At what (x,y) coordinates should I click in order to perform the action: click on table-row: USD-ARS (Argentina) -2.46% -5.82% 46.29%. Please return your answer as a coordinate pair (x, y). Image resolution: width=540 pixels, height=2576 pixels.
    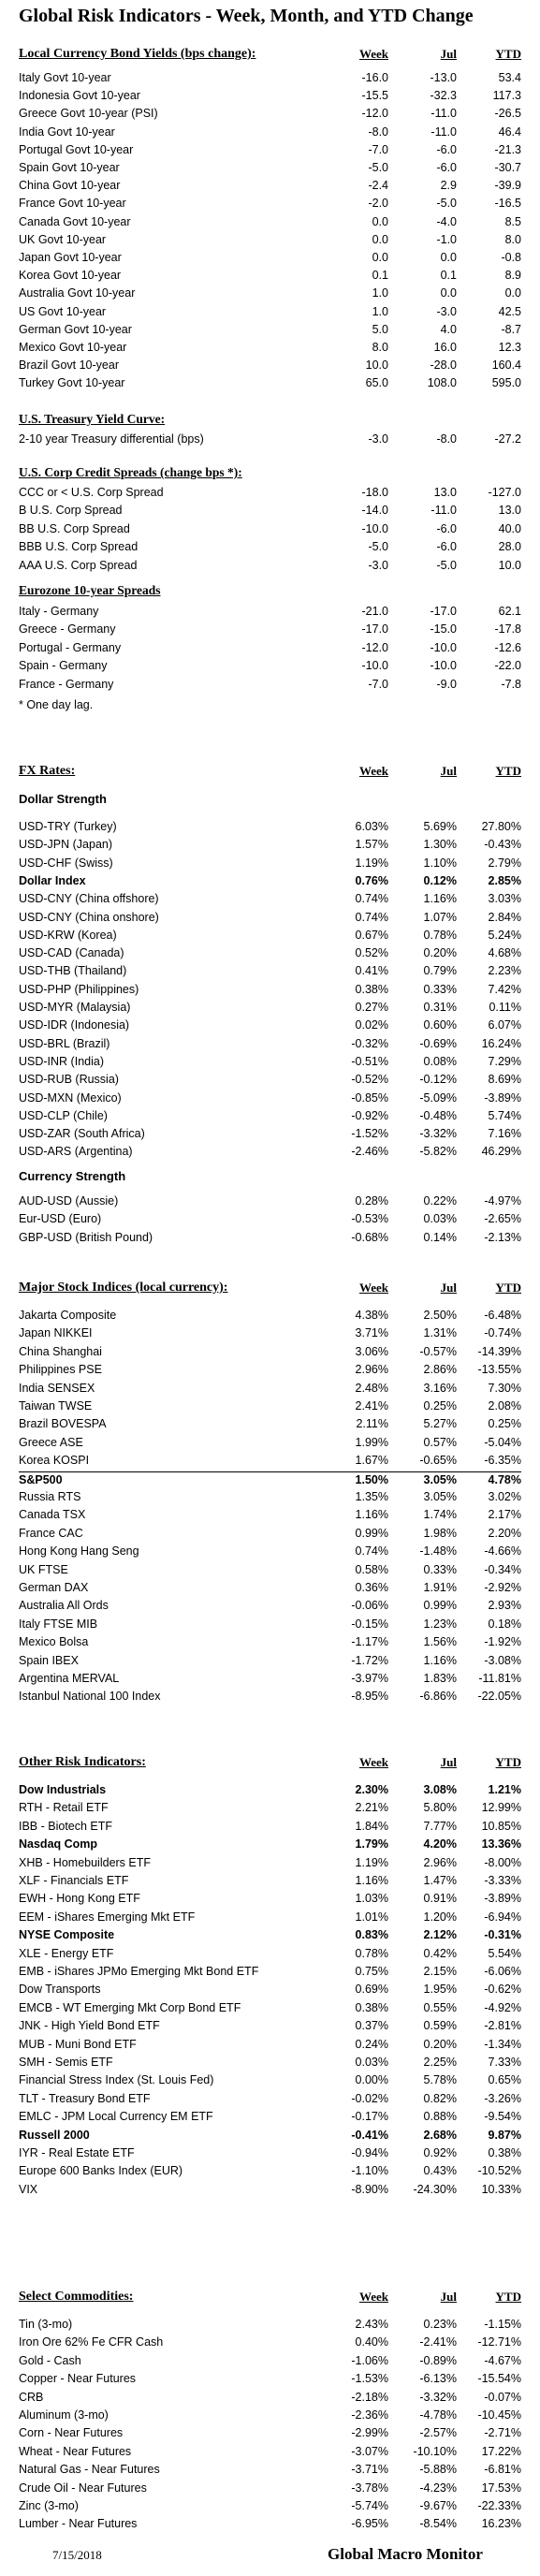
    Looking at the image, I should click on (270, 1153).